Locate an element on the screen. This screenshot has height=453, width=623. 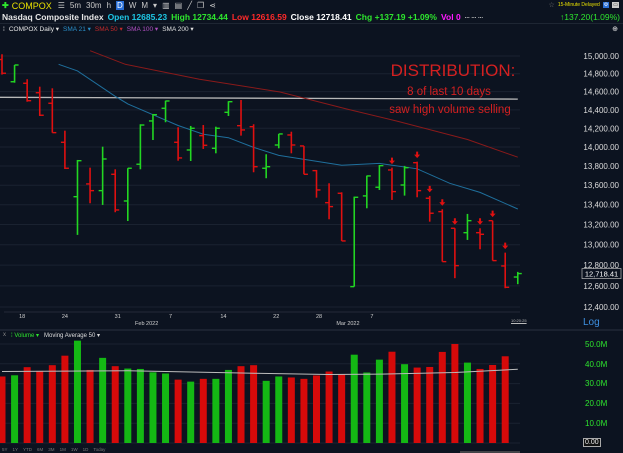
studies-icon: ▤ is located at coordinates (178, 5).